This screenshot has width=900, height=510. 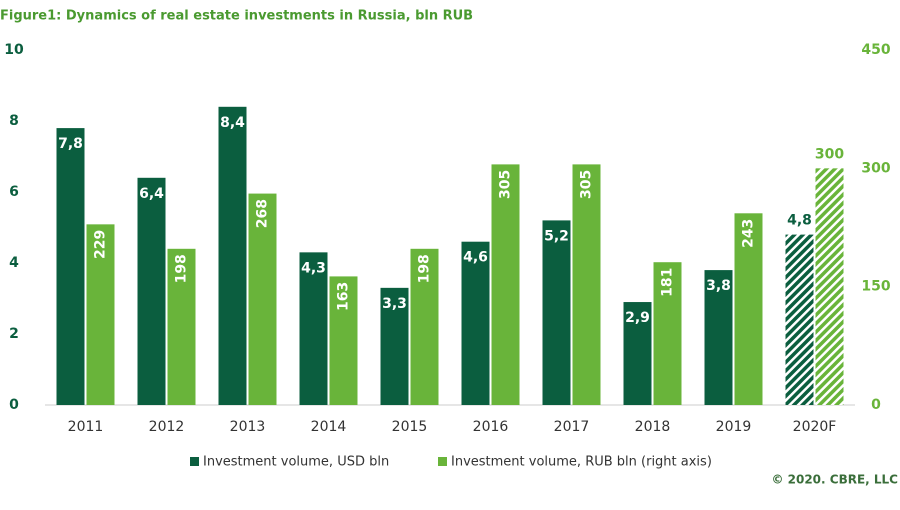 What do you see at coordinates (101, 244) in the screenshot?
I see `data-label: 229` at bounding box center [101, 244].